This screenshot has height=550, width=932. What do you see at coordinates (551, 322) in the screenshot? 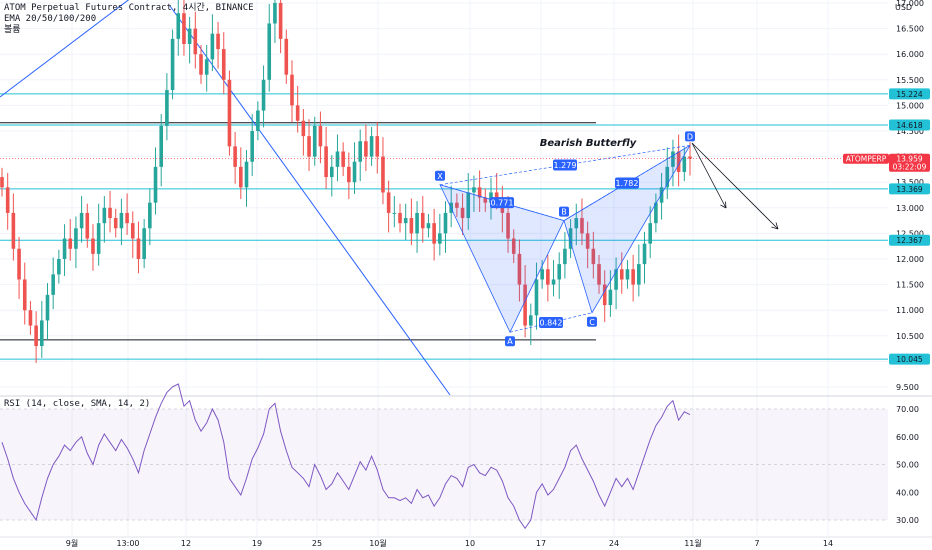
I see `ratio-label: 0.842` at bounding box center [551, 322].